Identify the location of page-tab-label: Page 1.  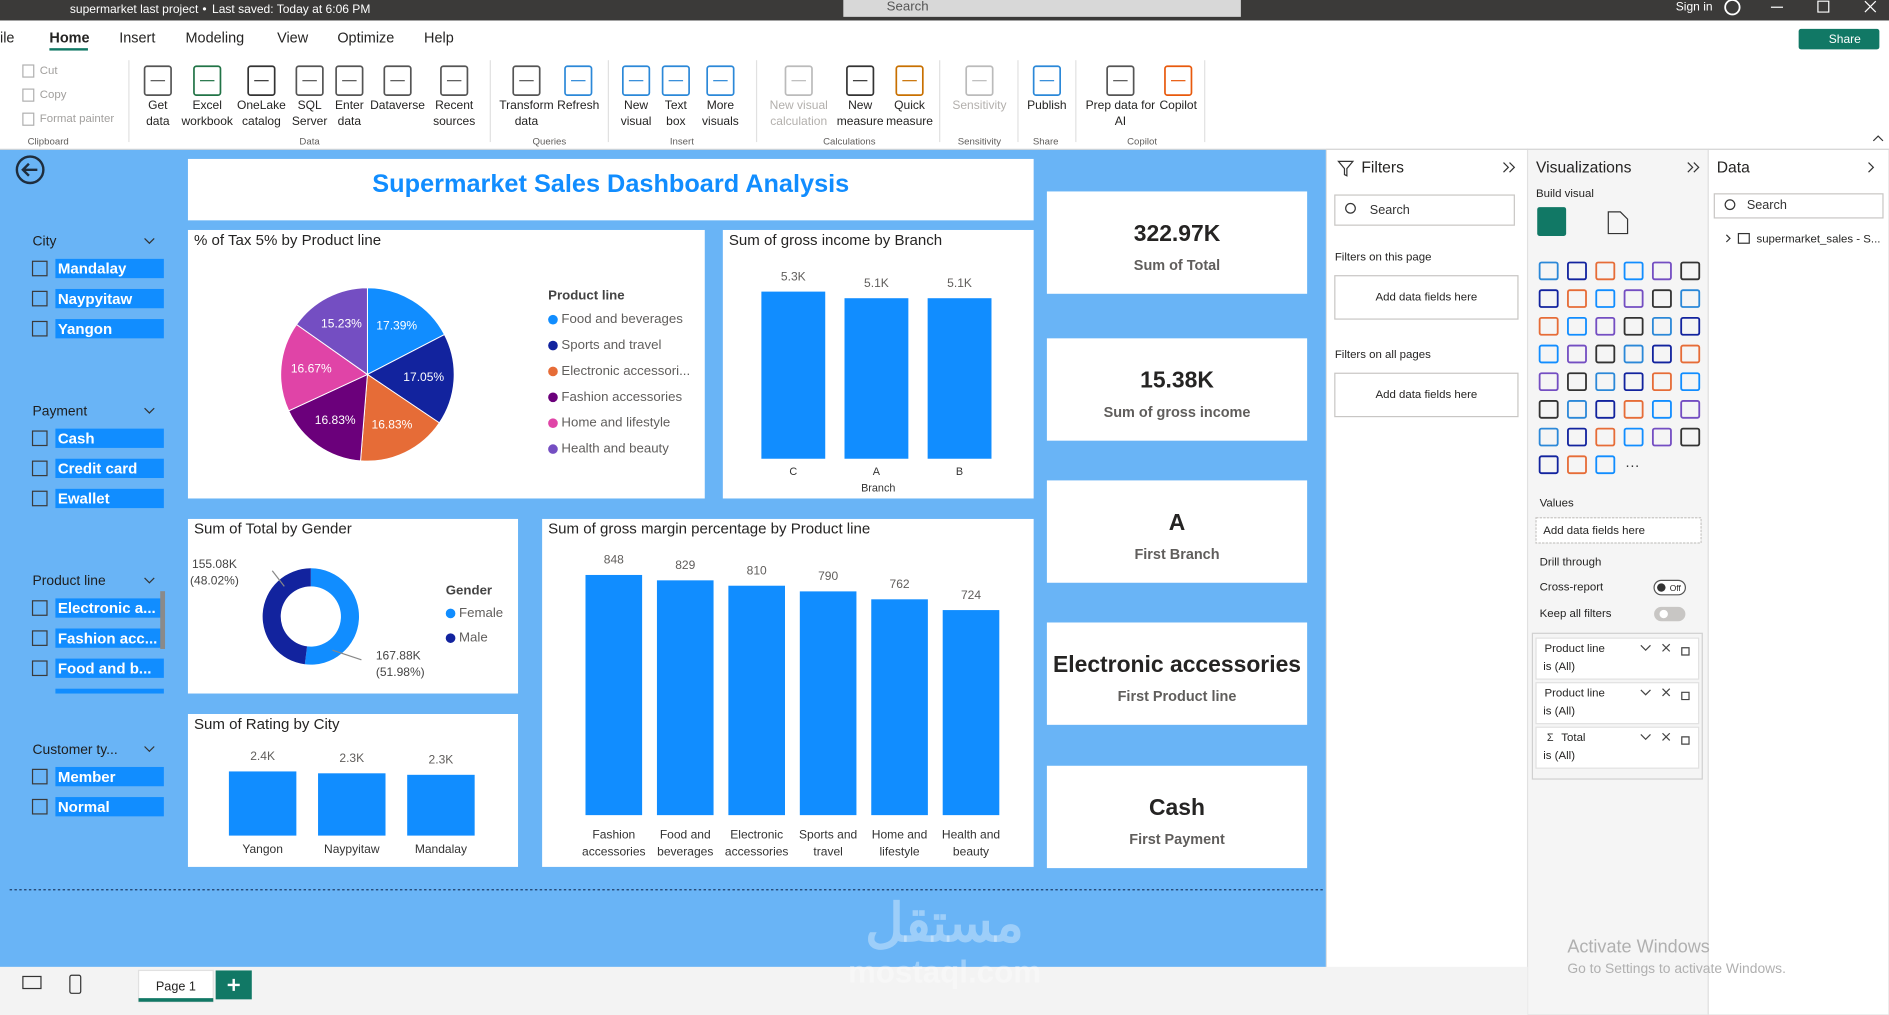
(176, 987).